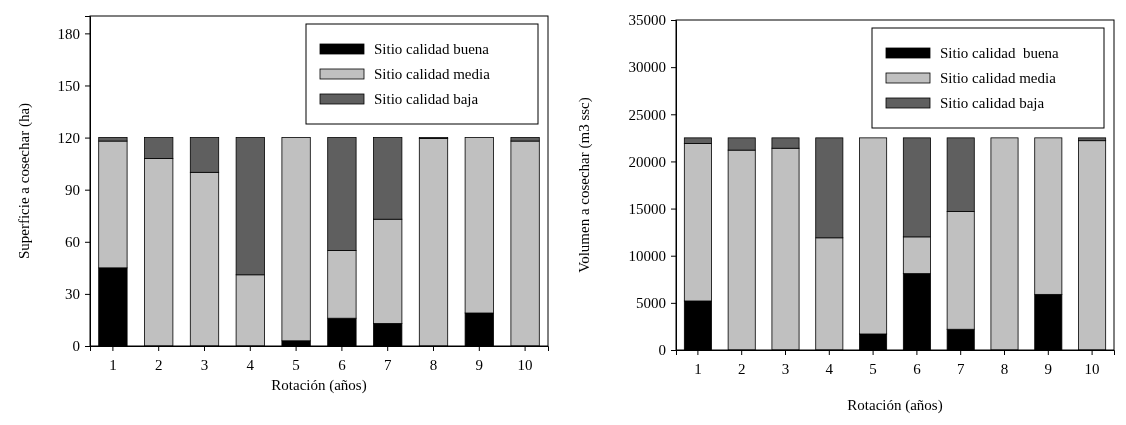 This screenshot has height=425, width=1126. Describe the element at coordinates (585, 185) in the screenshot. I see `y-axis-title: Volumen a cosechar (m3 ssc)` at that location.